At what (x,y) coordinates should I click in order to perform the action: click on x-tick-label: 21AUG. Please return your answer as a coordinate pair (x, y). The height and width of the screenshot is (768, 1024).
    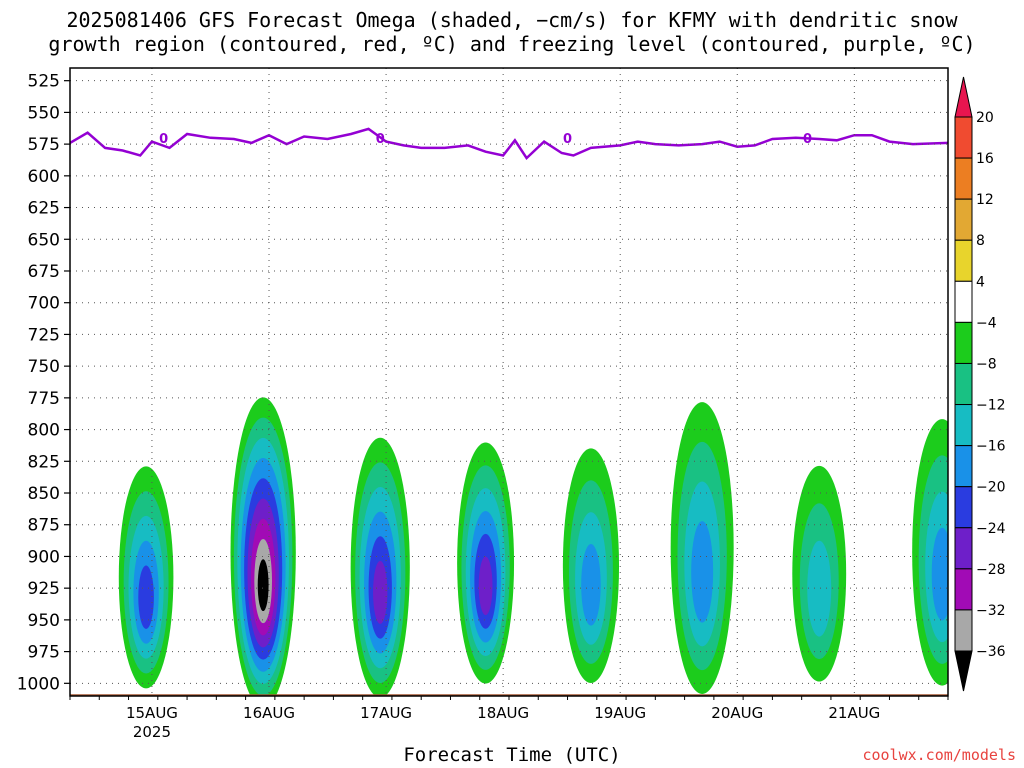
    Looking at the image, I should click on (854, 713).